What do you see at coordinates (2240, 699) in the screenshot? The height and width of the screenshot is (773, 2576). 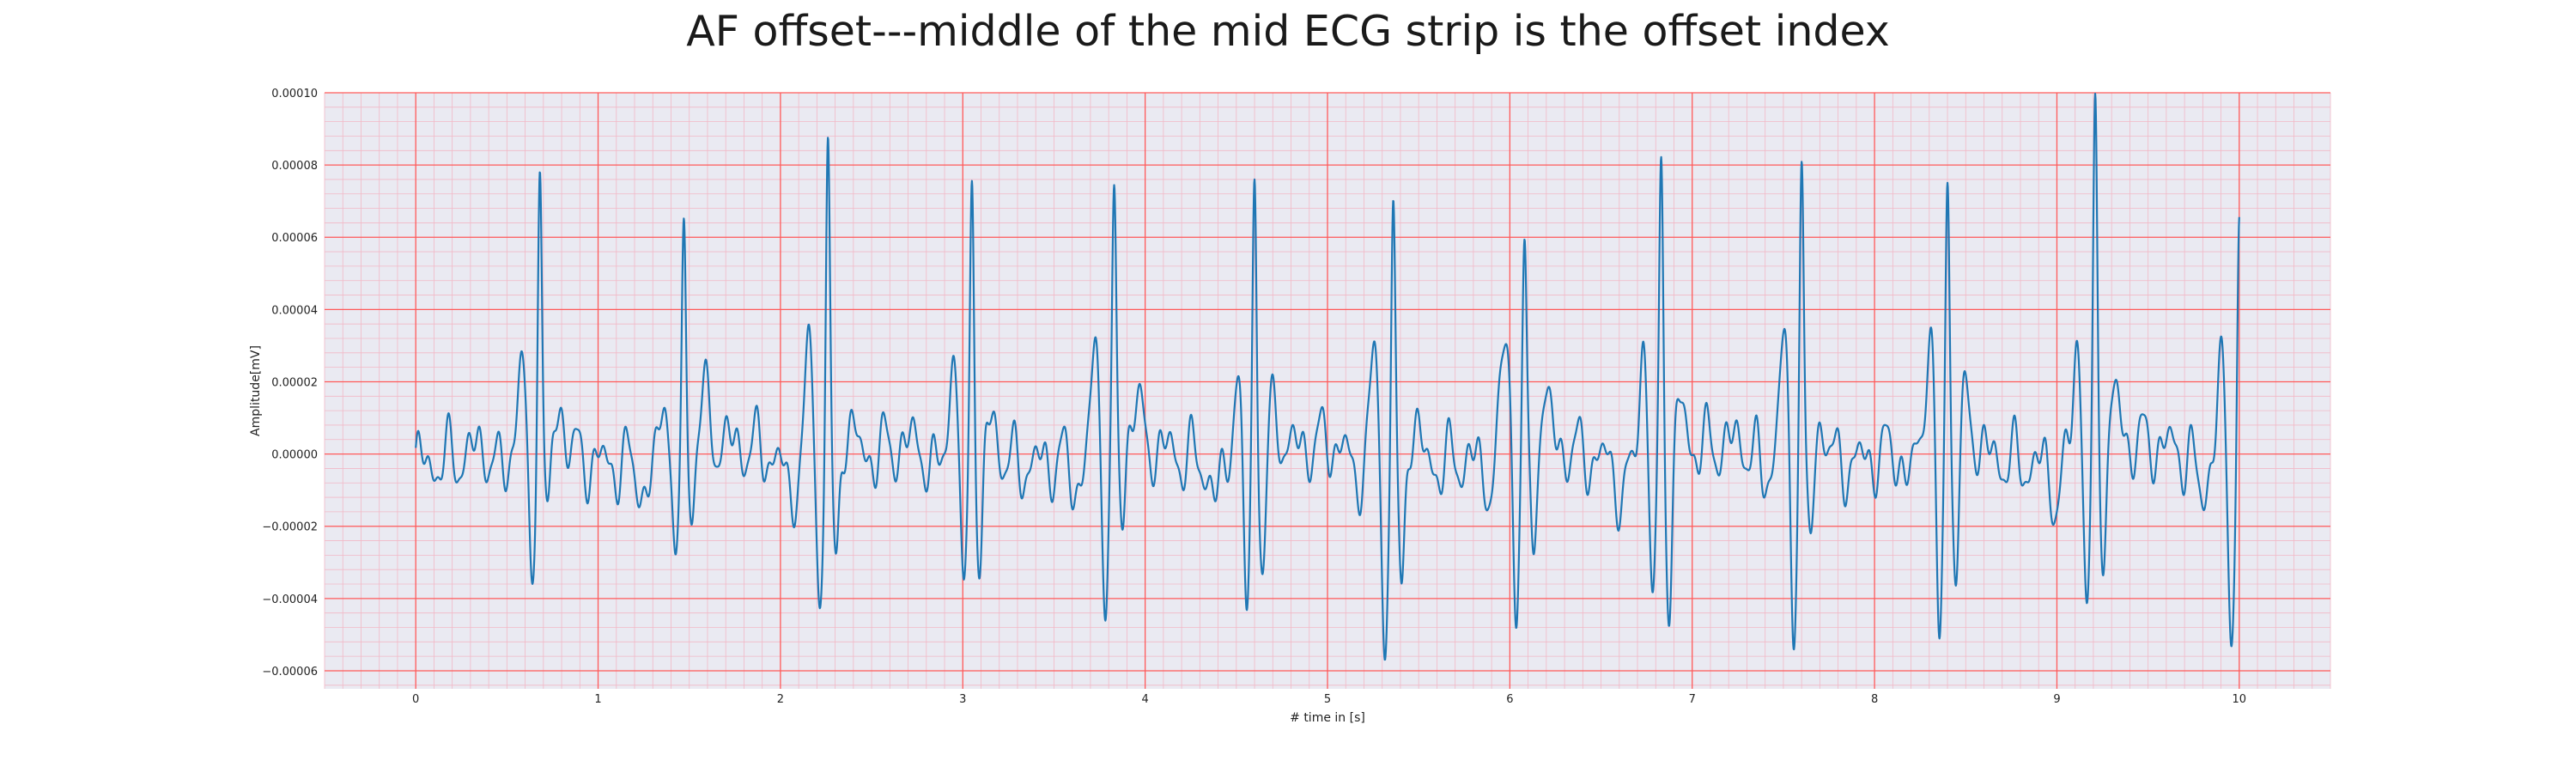 I see `x-tick-label: 10` at bounding box center [2240, 699].